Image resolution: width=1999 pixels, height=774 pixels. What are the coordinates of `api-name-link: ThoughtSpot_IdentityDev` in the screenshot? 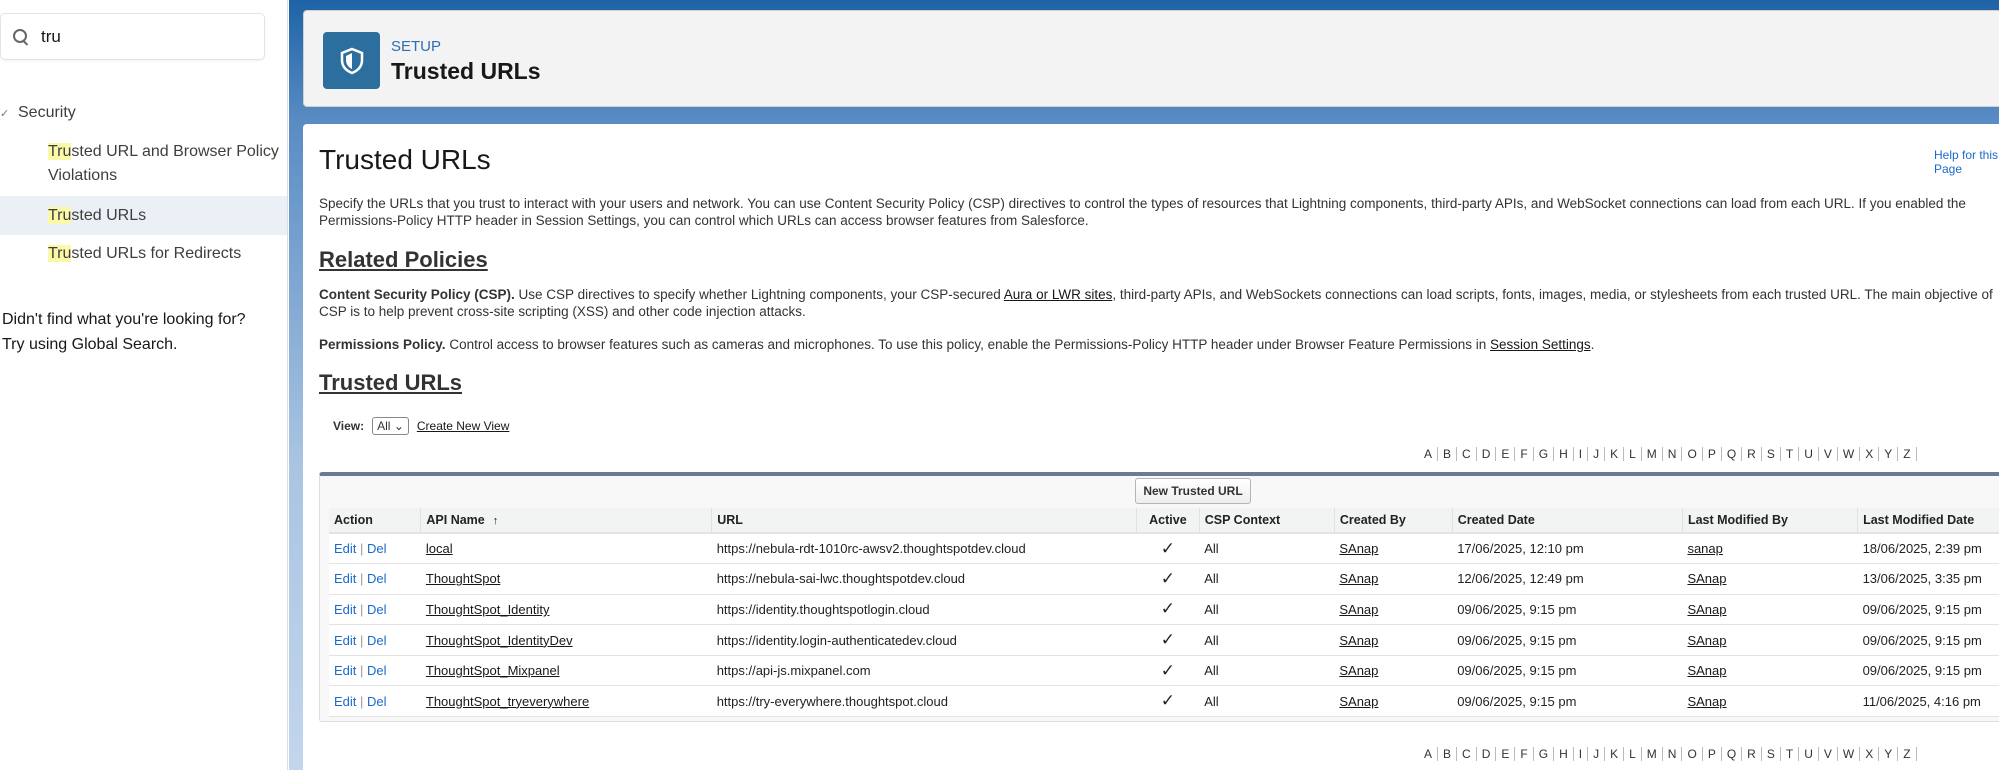 It's located at (499, 640).